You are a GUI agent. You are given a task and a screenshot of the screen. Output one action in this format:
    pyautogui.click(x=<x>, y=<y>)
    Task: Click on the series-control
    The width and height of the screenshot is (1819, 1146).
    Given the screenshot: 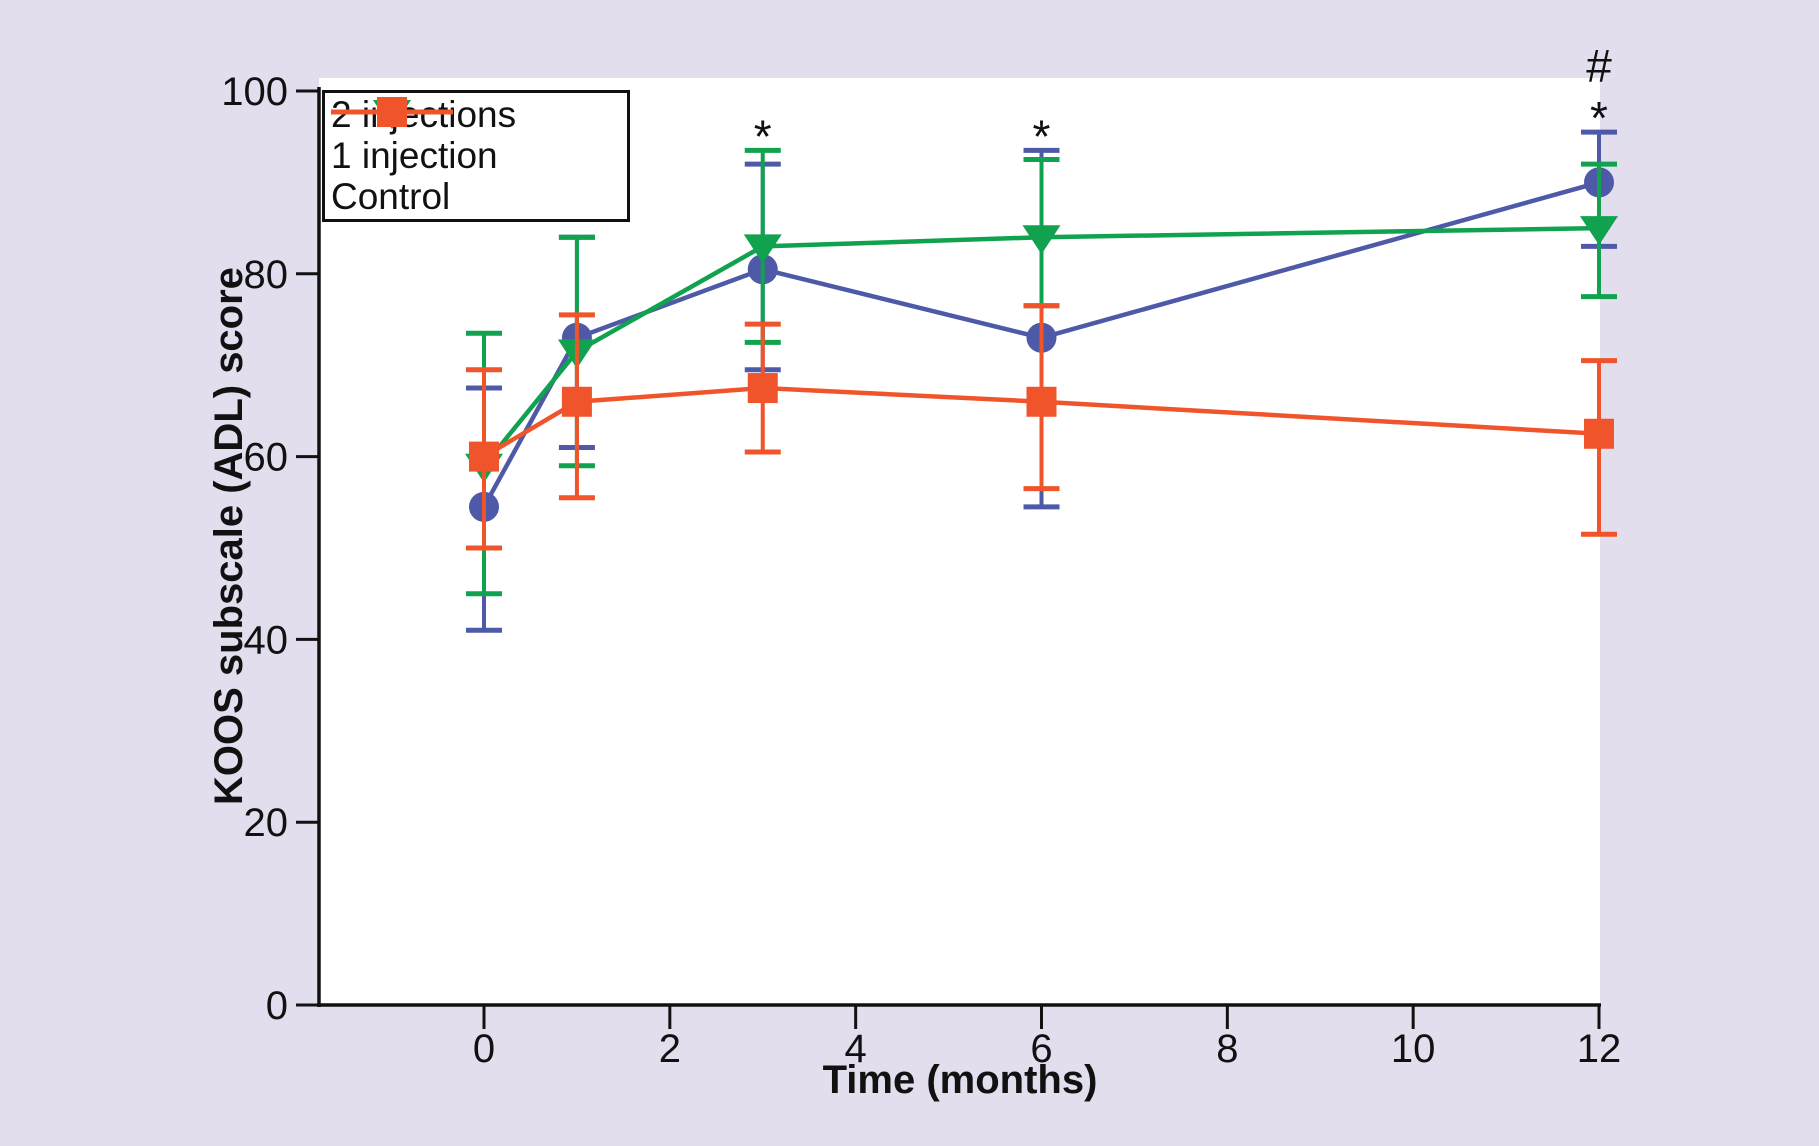 What is the action you would take?
    pyautogui.click(x=1041, y=427)
    